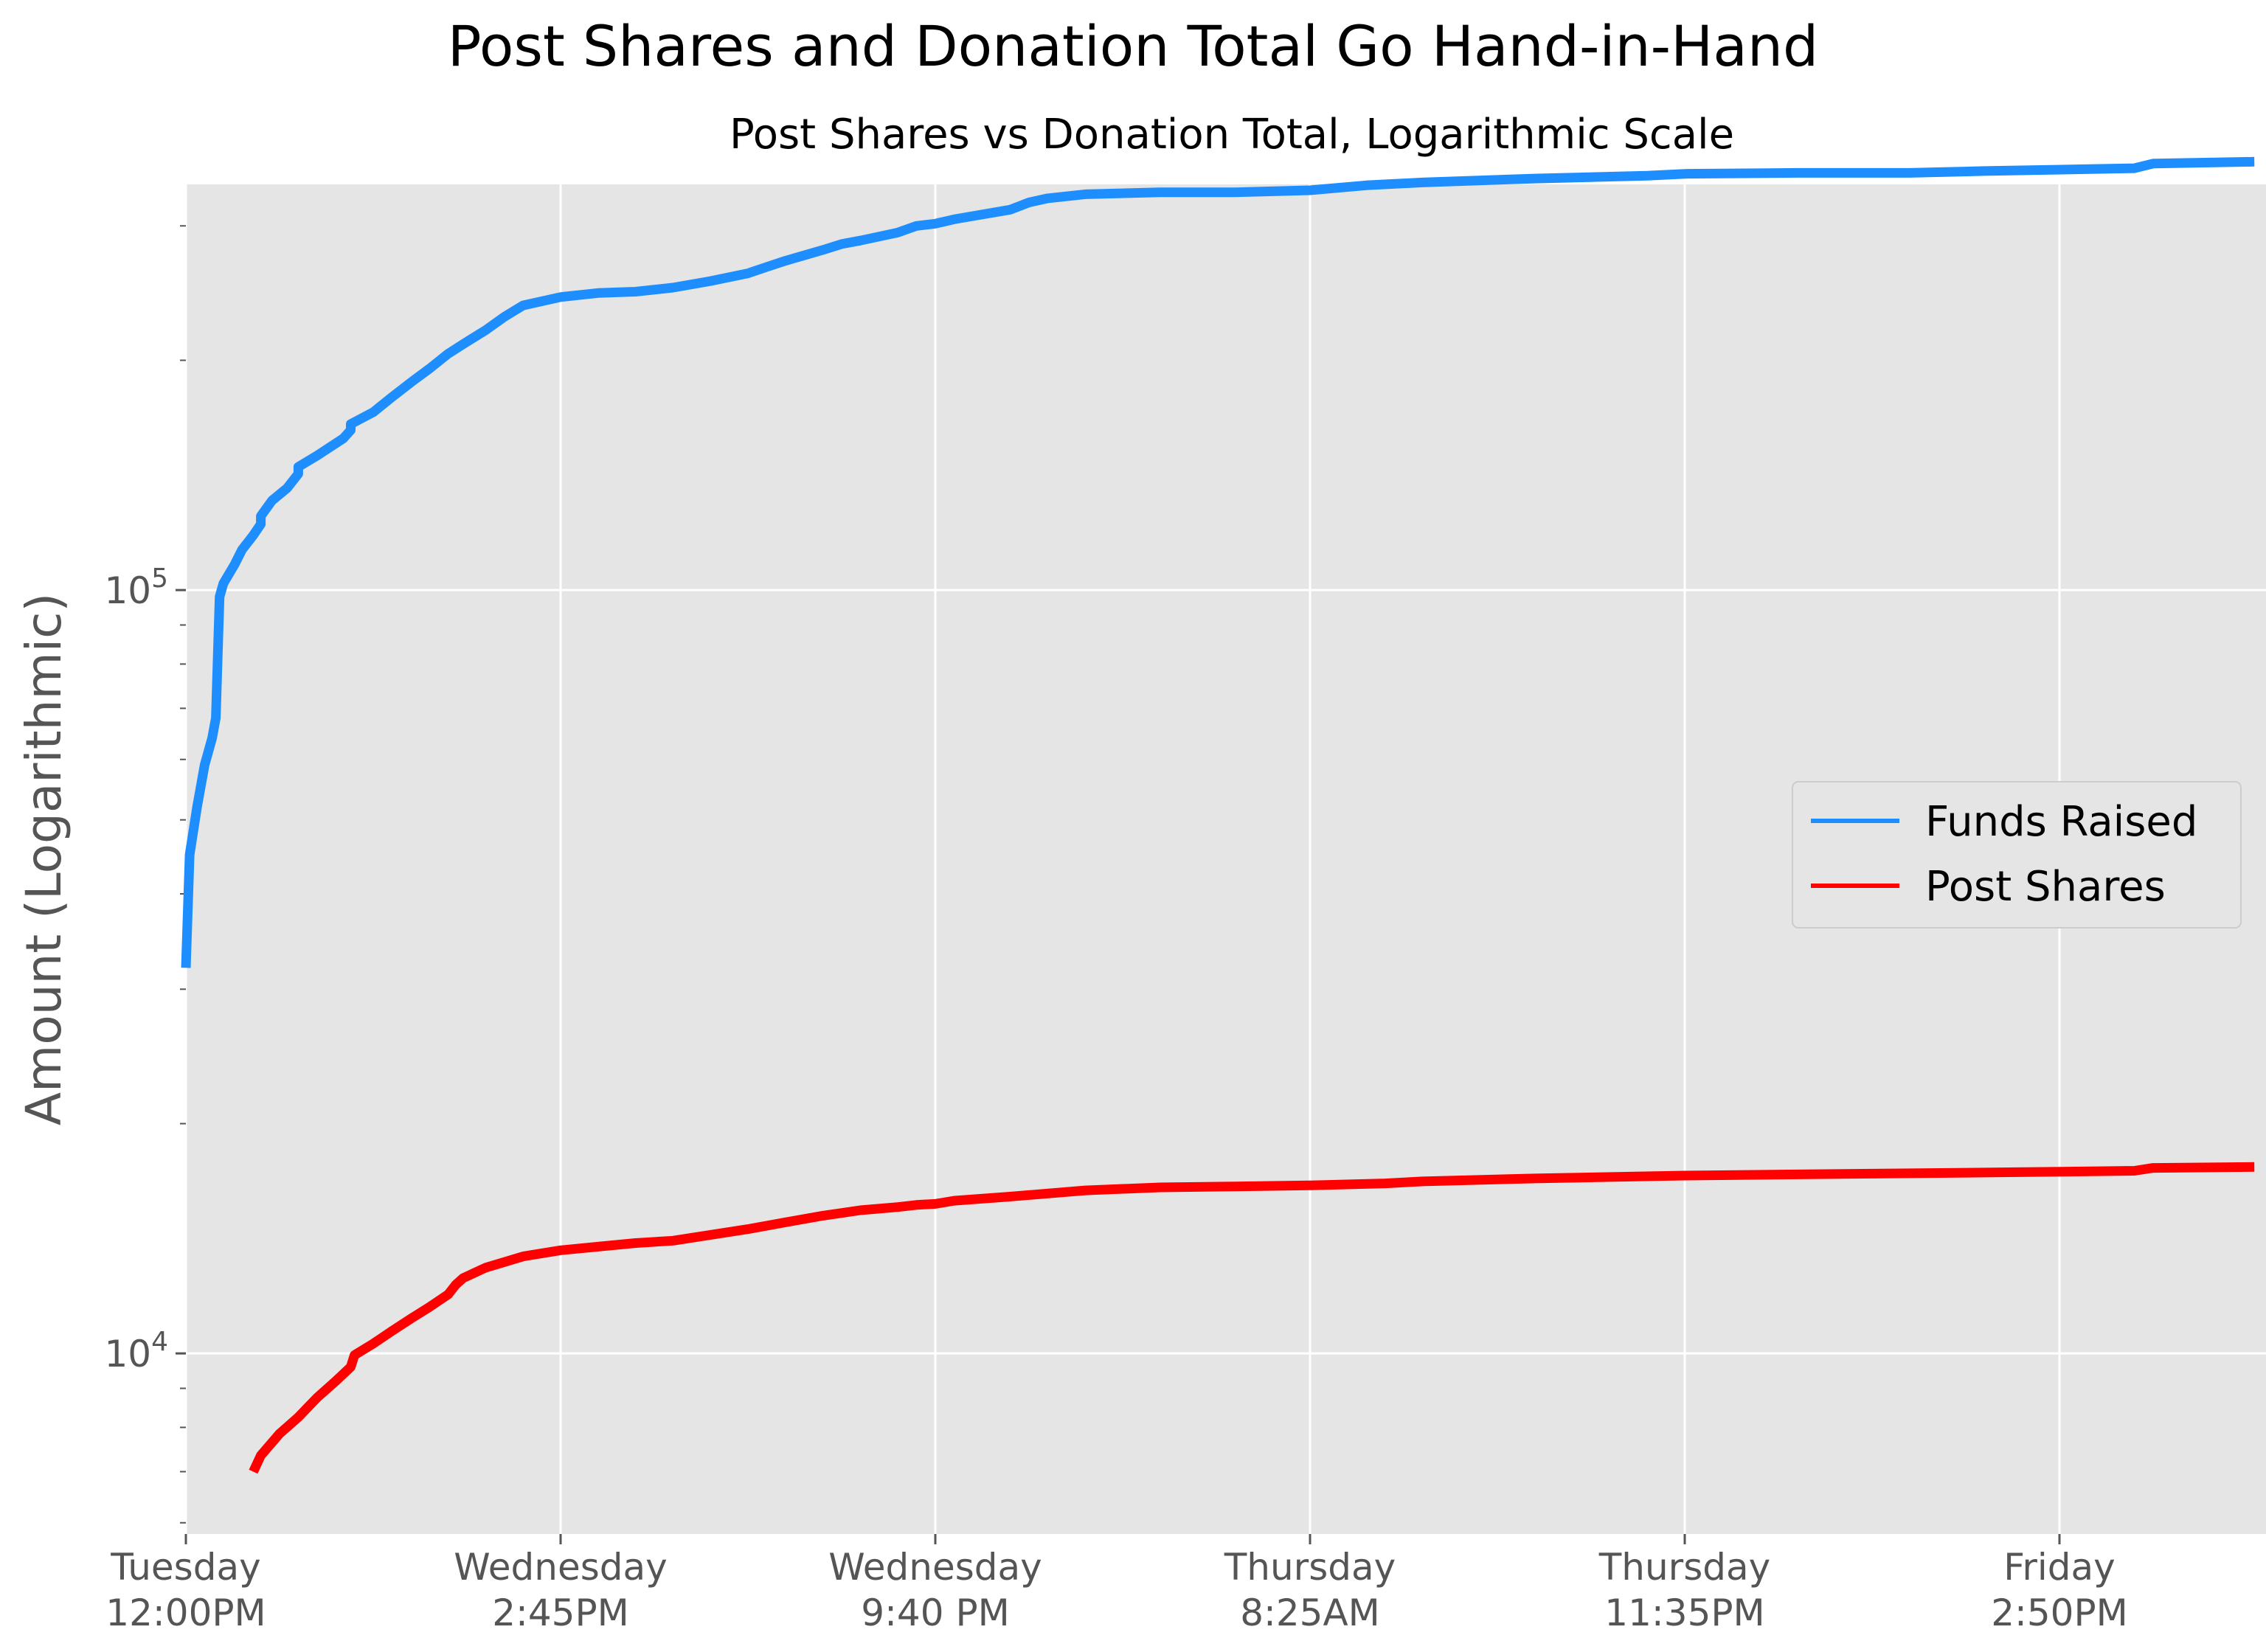 The image size is (2266, 1652). Describe the element at coordinates (1684, 1613) in the screenshot. I see `x-tick-label: 11:35PM` at that location.